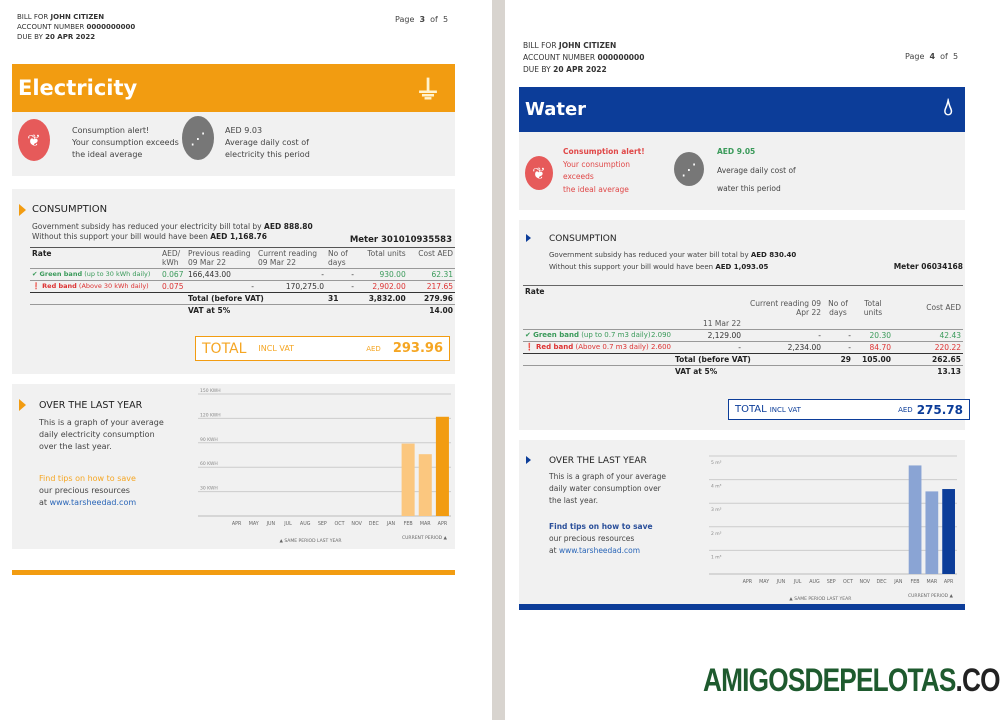 Image resolution: width=1000 pixels, height=720 pixels. What do you see at coordinates (373, 348) in the screenshot?
I see `currency: AED` at bounding box center [373, 348].